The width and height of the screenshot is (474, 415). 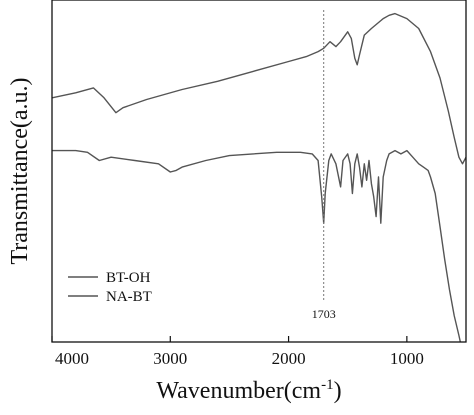 What do you see at coordinates (289, 358) in the screenshot?
I see `x-tick-label-2000: 2000` at bounding box center [289, 358].